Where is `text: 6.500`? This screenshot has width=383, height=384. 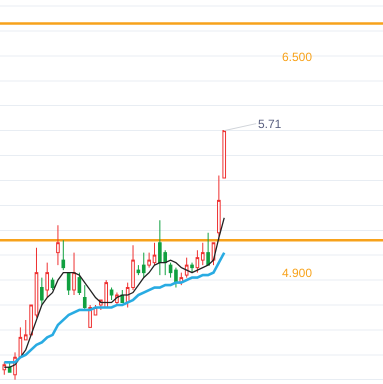
text: 6.500 is located at coordinates (297, 57).